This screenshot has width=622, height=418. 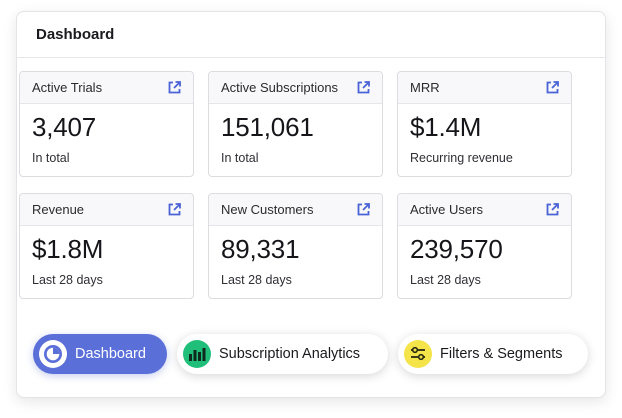 I want to click on nav-dashboard-label: Dashboard, so click(x=110, y=354).